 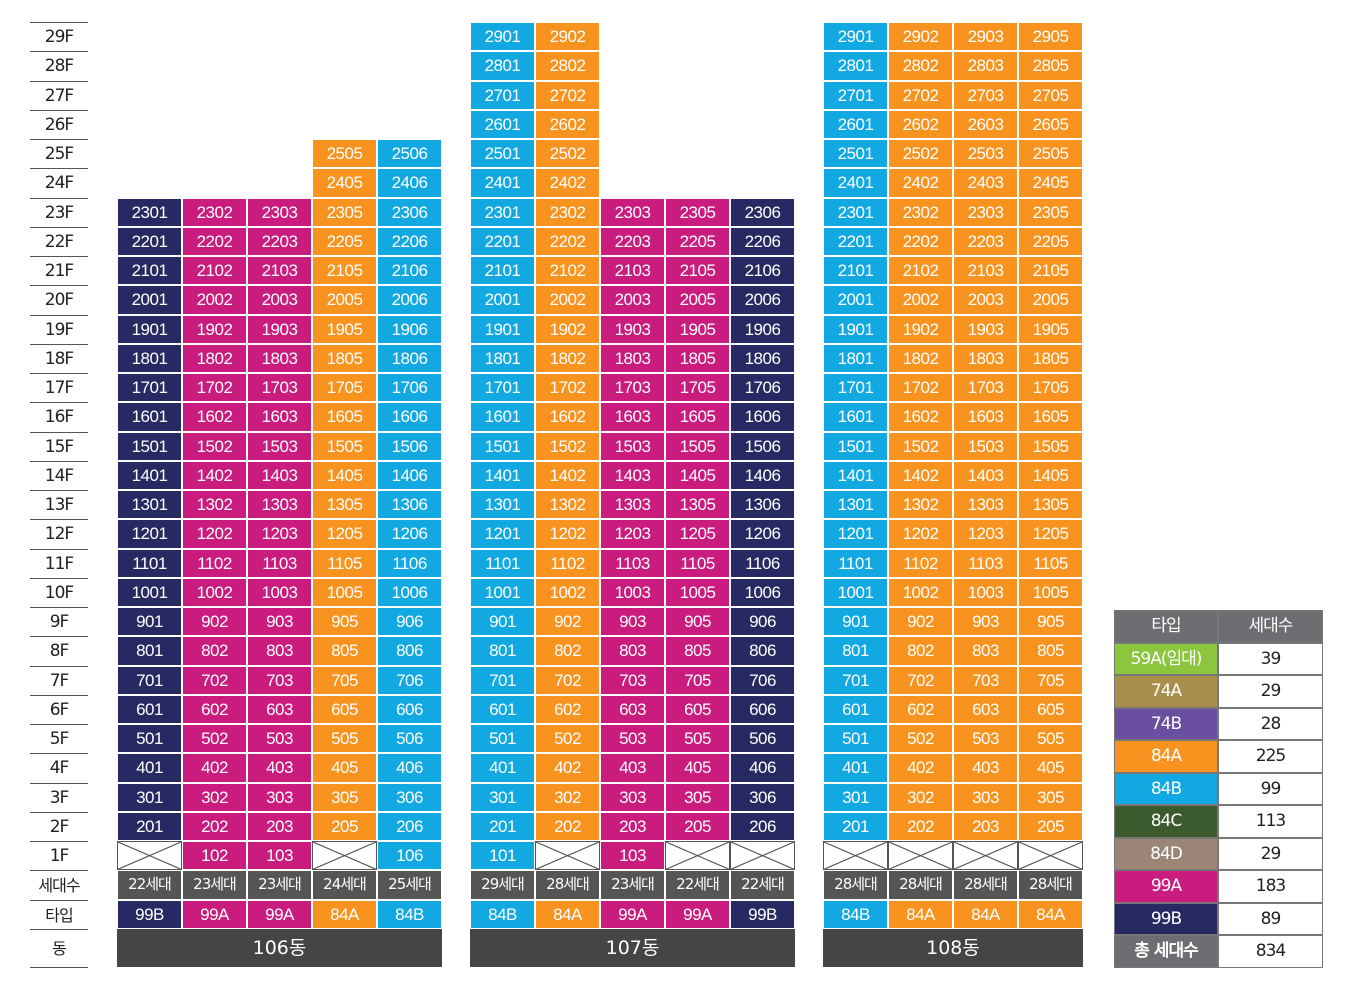 I want to click on unit-cell: 1505, so click(x=344, y=446).